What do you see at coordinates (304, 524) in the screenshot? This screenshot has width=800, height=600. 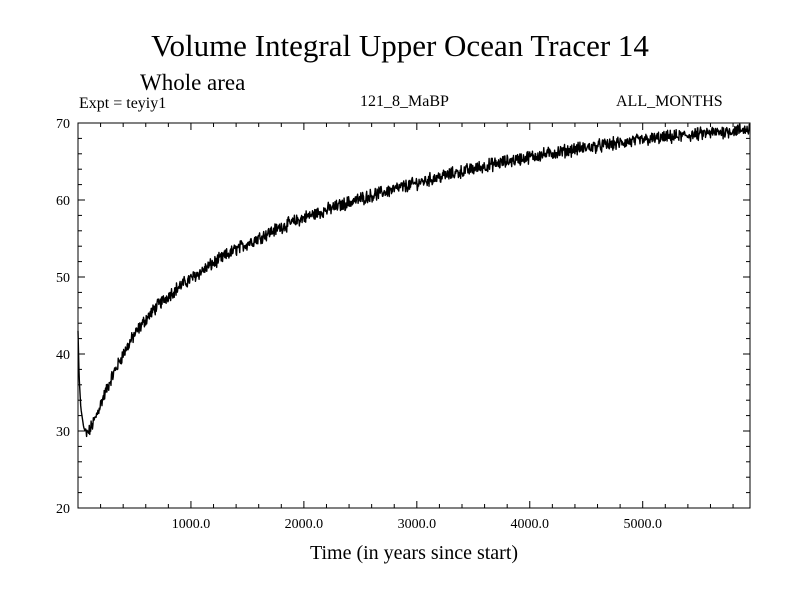 I see `x-tick-label: 2000.0` at bounding box center [304, 524].